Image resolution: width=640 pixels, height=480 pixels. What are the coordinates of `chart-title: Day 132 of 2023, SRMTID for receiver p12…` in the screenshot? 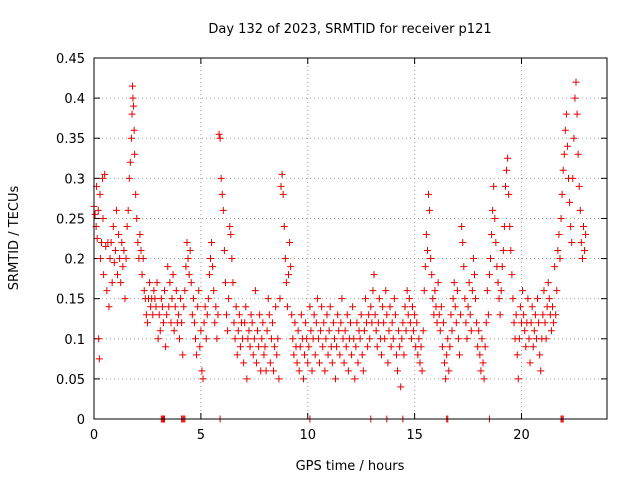 It's located at (349, 29).